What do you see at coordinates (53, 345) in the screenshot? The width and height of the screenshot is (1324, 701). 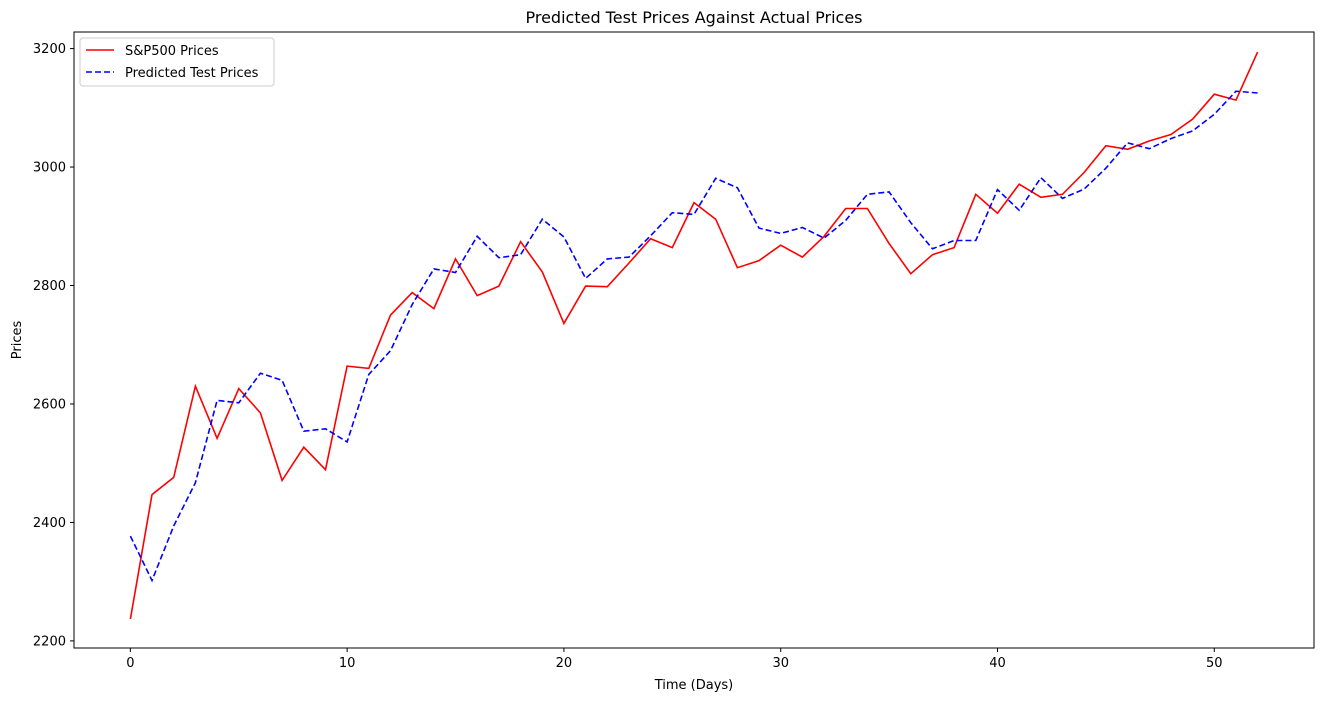 I see `y-axis: 2200 2400 2600 2800 3000 3200` at bounding box center [53, 345].